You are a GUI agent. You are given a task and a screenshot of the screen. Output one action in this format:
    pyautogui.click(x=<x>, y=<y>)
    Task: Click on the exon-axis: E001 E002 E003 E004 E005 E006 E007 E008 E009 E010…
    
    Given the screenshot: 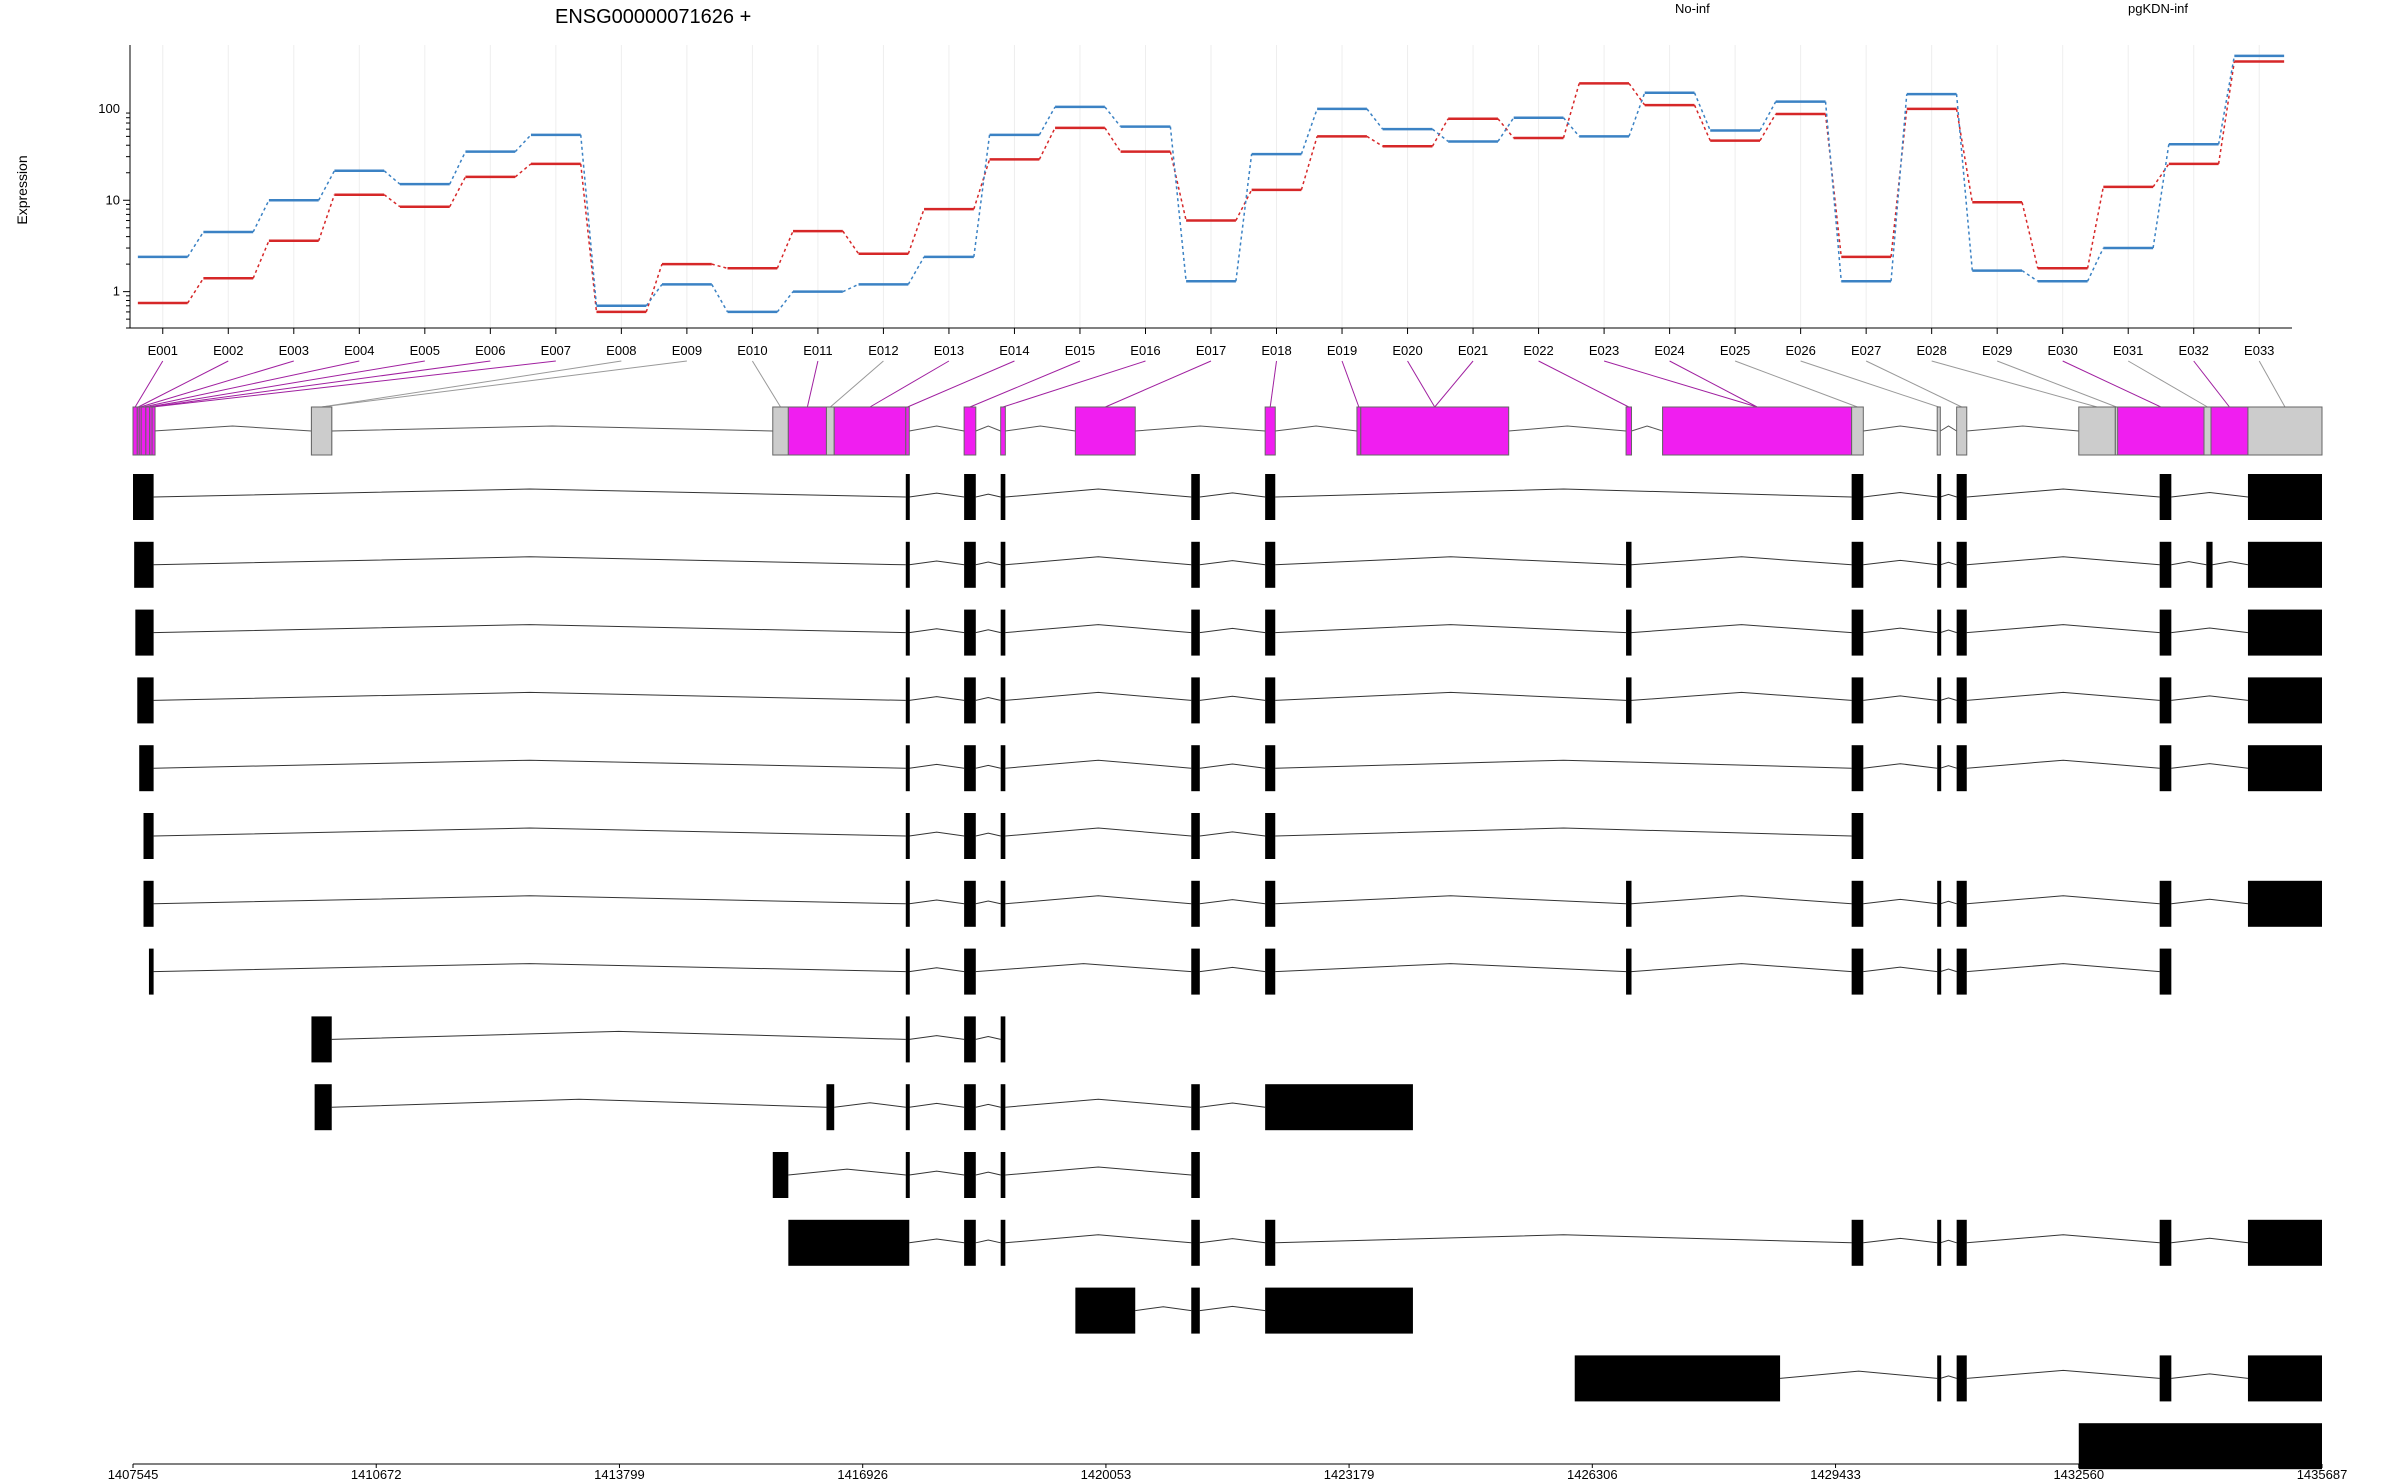 What is the action you would take?
    pyautogui.click(x=1211, y=342)
    